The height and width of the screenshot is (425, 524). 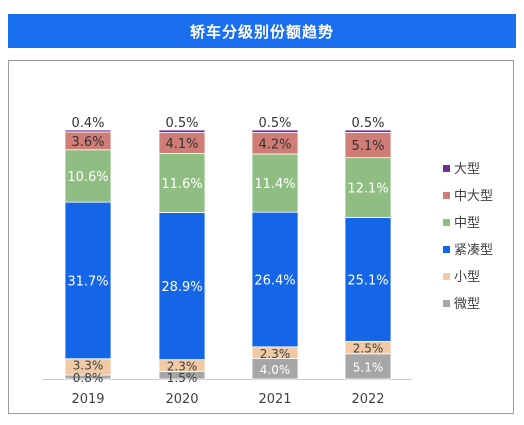 I want to click on data-label: 12.1%, so click(x=367, y=189).